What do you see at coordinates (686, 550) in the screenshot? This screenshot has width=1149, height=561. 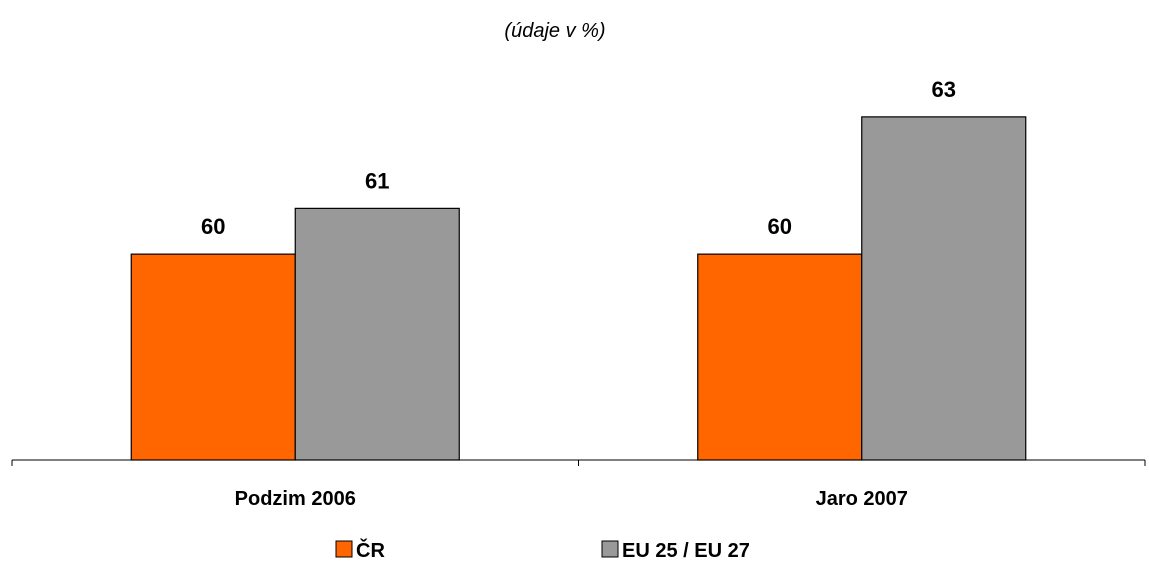 I see `legend-label: EU 25 / EU 27` at bounding box center [686, 550].